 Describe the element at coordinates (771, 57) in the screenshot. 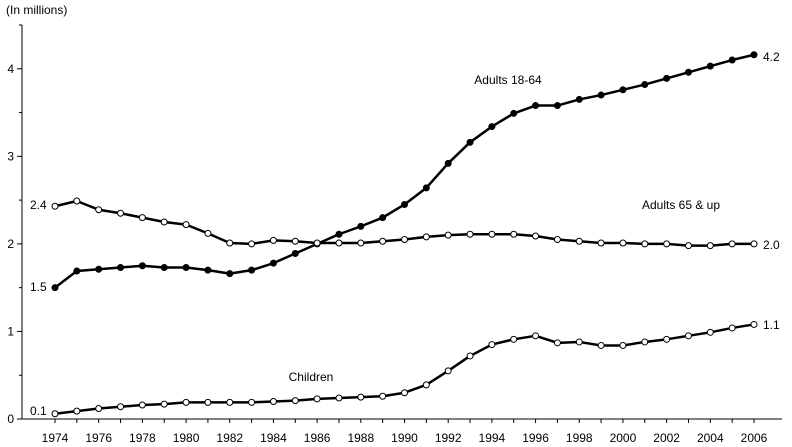

I see `end-value-label: 4.2` at that location.